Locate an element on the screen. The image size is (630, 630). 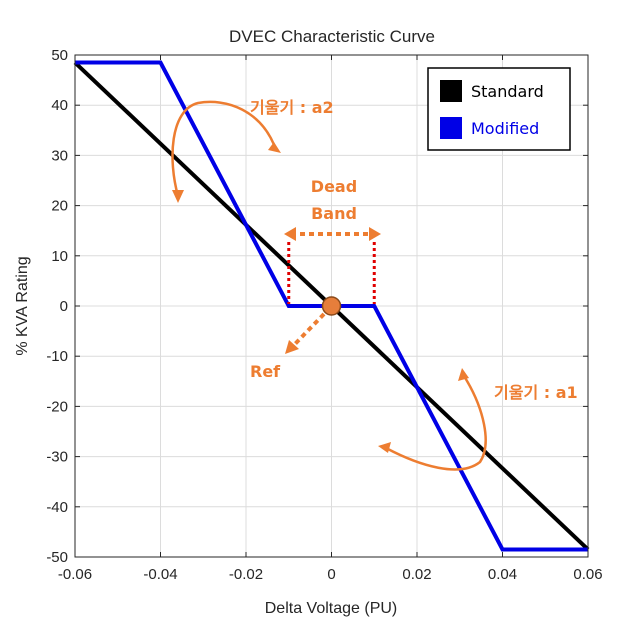
ref-arrow-line is located at coordinates (309, 329).